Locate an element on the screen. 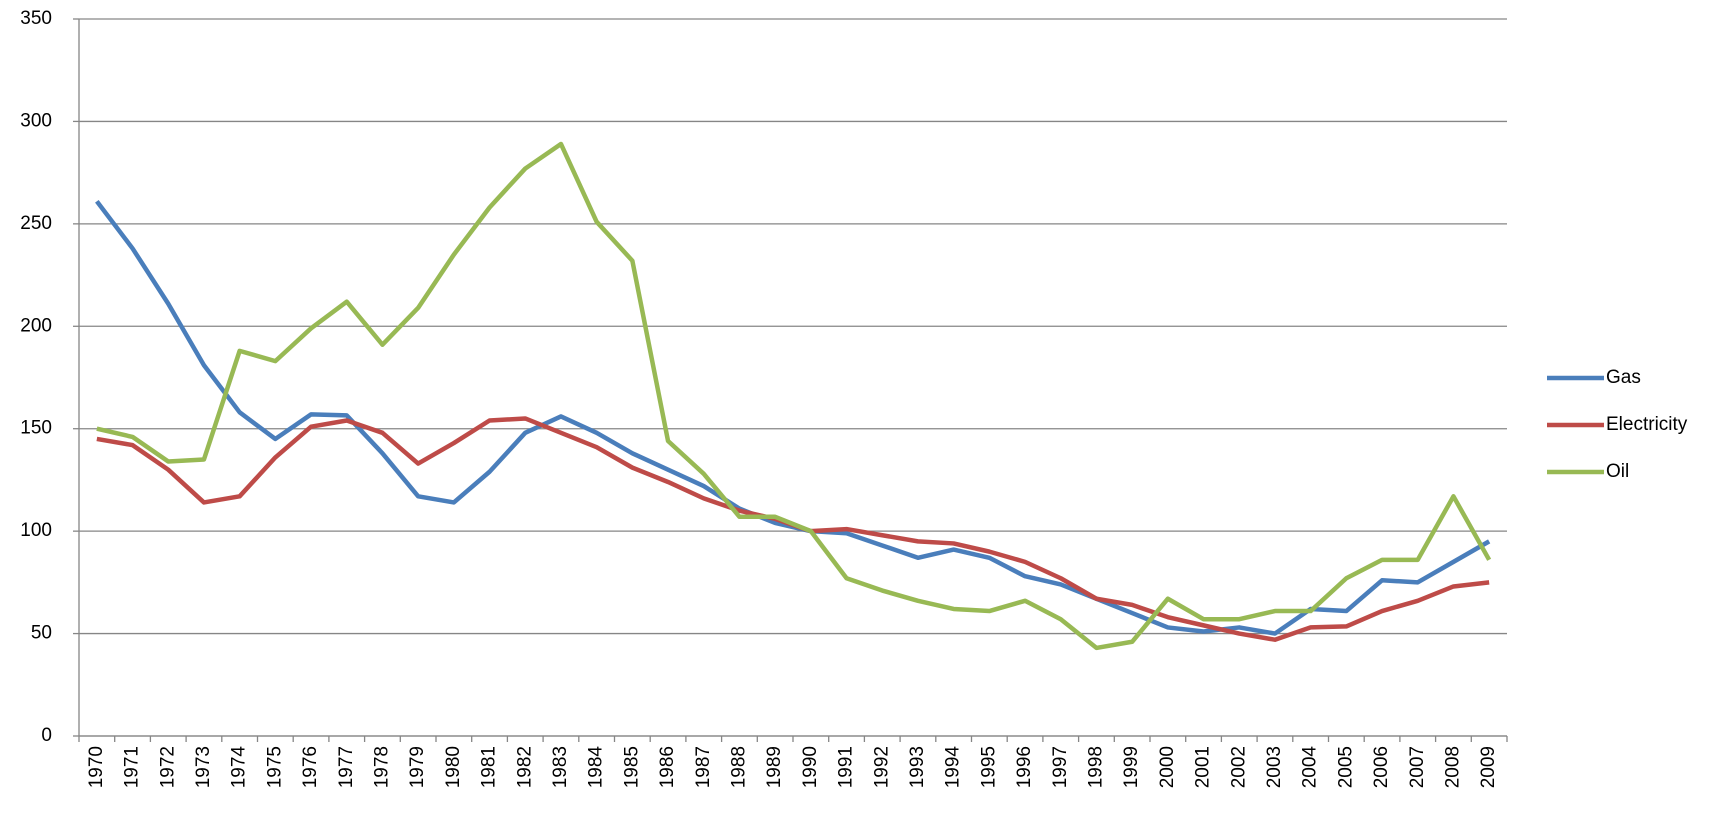 This screenshot has height=834, width=1720. x-tick-label: 1996 is located at coordinates (1024, 767).